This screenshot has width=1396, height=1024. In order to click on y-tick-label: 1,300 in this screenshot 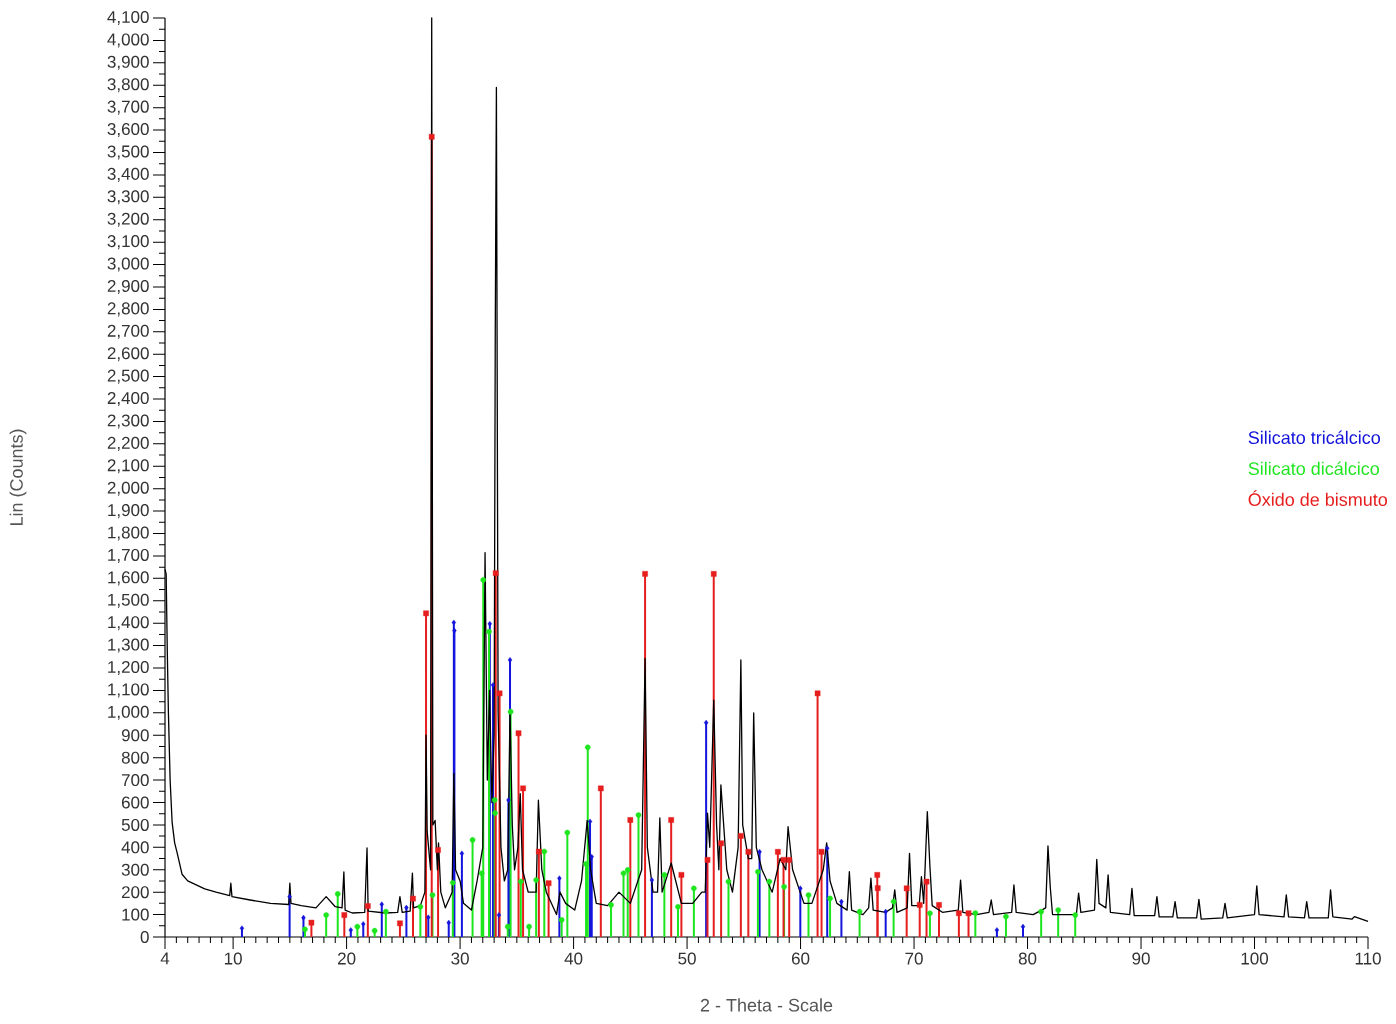, I will do `click(128, 645)`.